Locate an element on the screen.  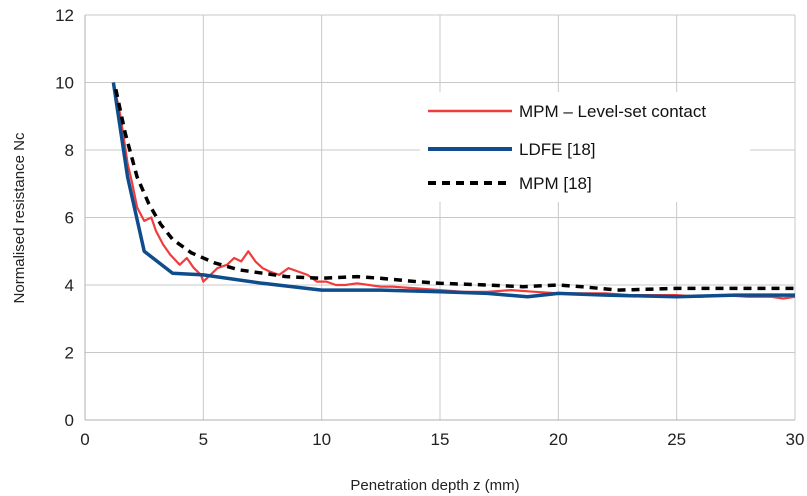
y-tick-label: 4 is located at coordinates (69, 285).